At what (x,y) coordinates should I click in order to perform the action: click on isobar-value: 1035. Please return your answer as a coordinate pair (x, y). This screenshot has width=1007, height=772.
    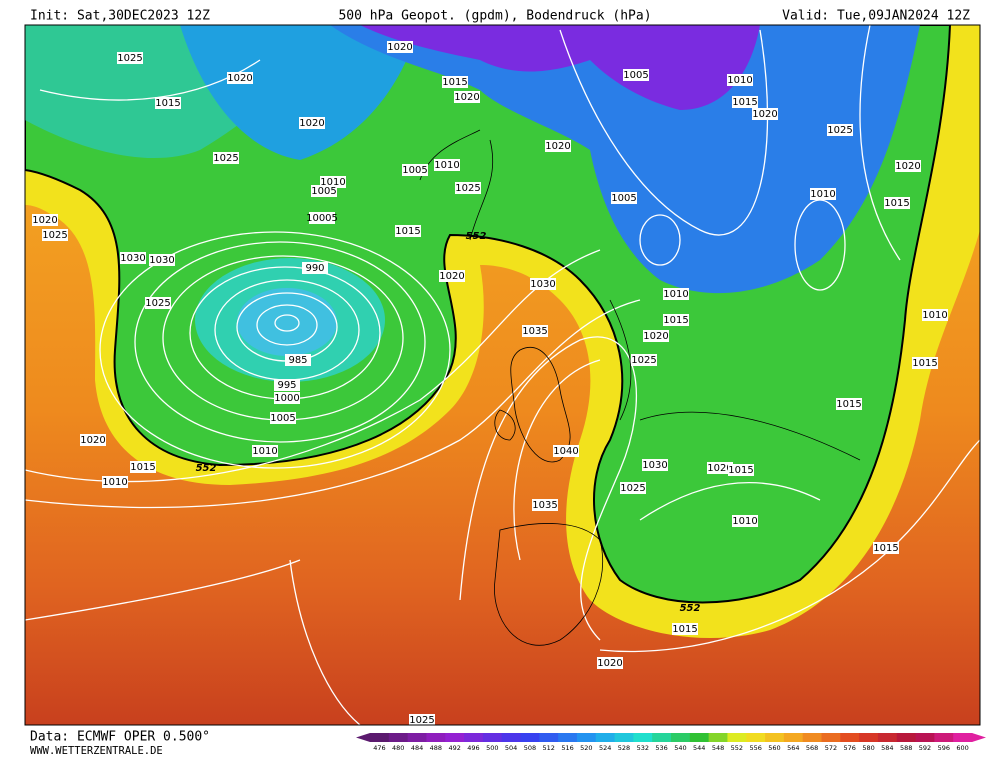
    Looking at the image, I should click on (544, 505).